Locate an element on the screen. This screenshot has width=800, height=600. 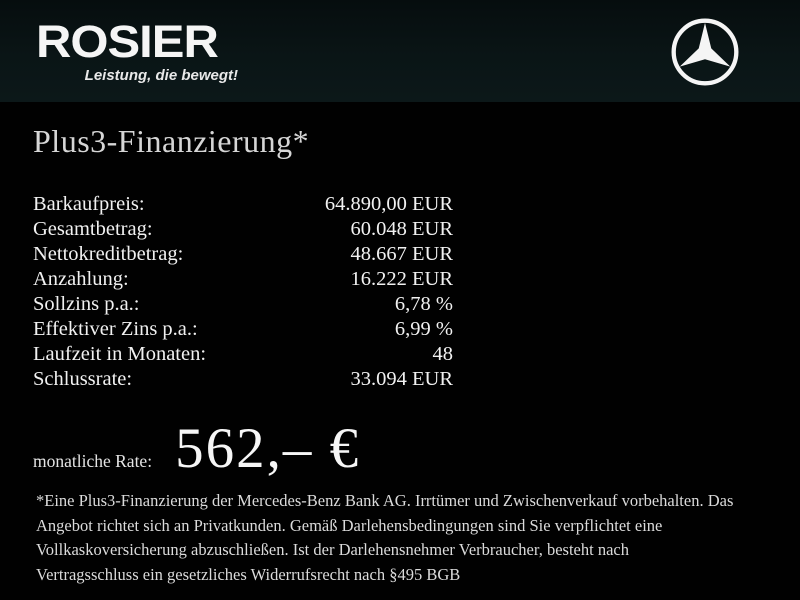
row-label: Schlussrate: is located at coordinates (83, 379).